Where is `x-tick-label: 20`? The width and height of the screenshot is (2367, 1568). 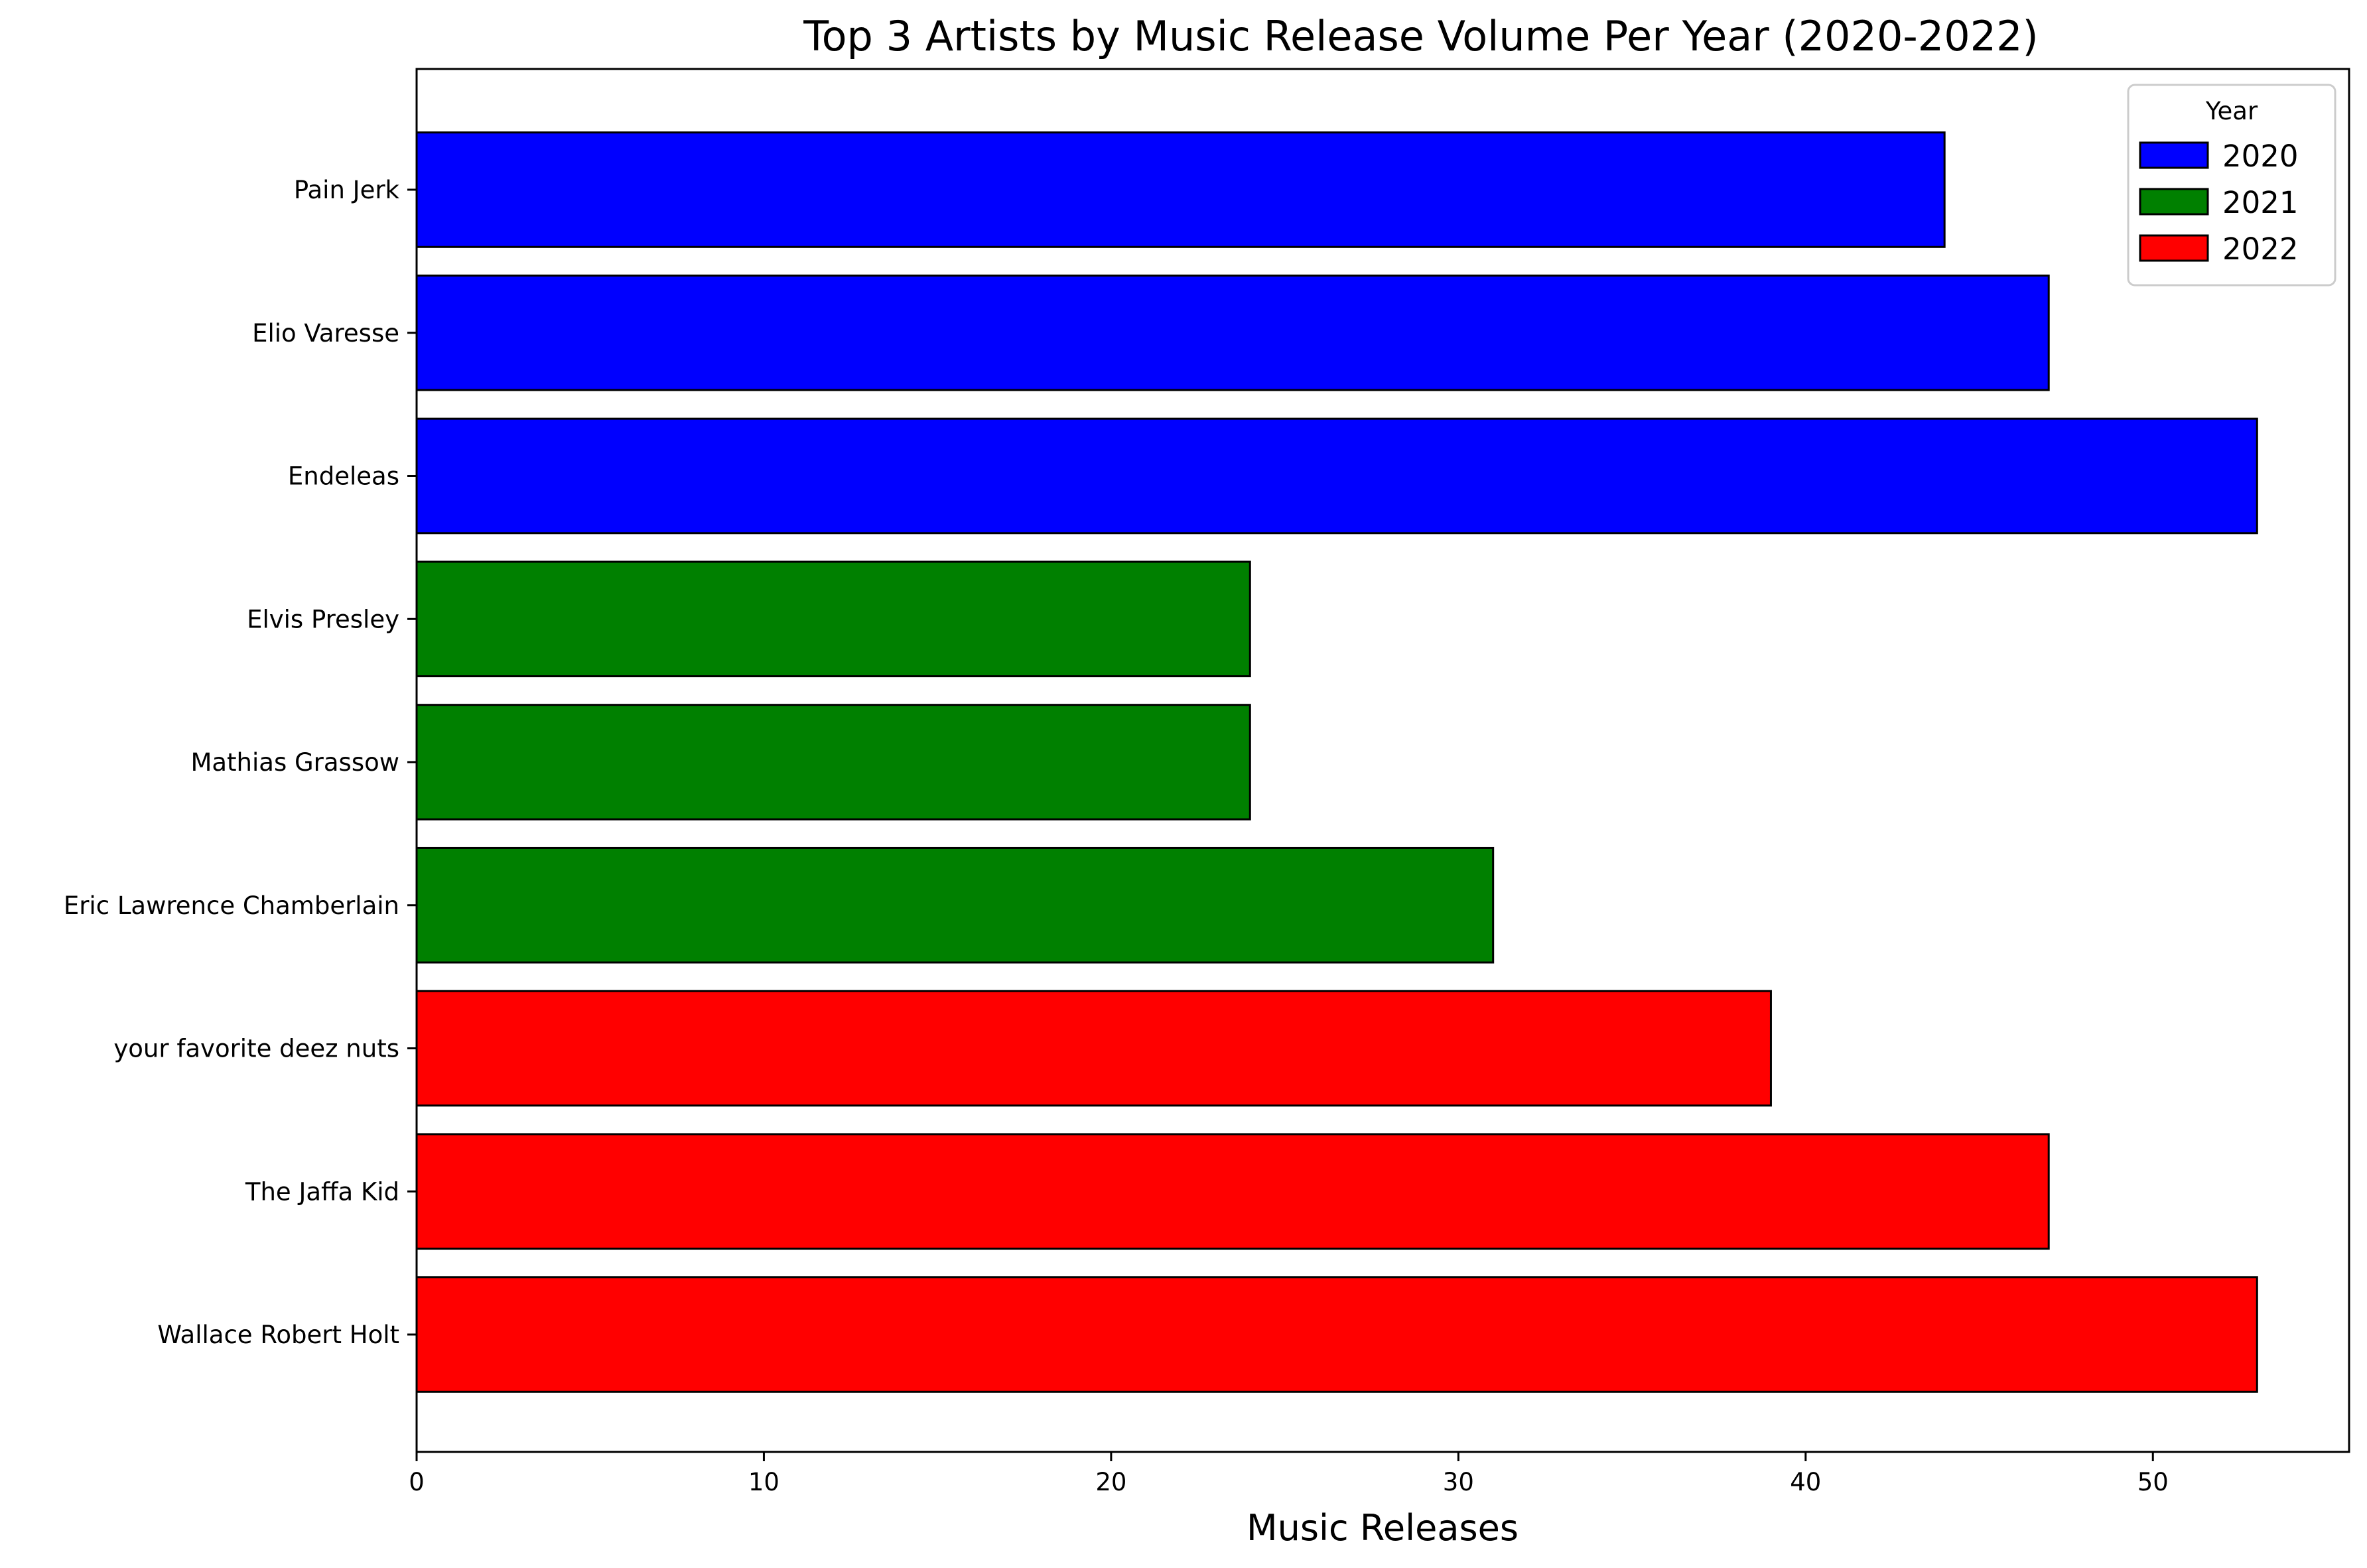
x-tick-label: 20 is located at coordinates (1110, 1482).